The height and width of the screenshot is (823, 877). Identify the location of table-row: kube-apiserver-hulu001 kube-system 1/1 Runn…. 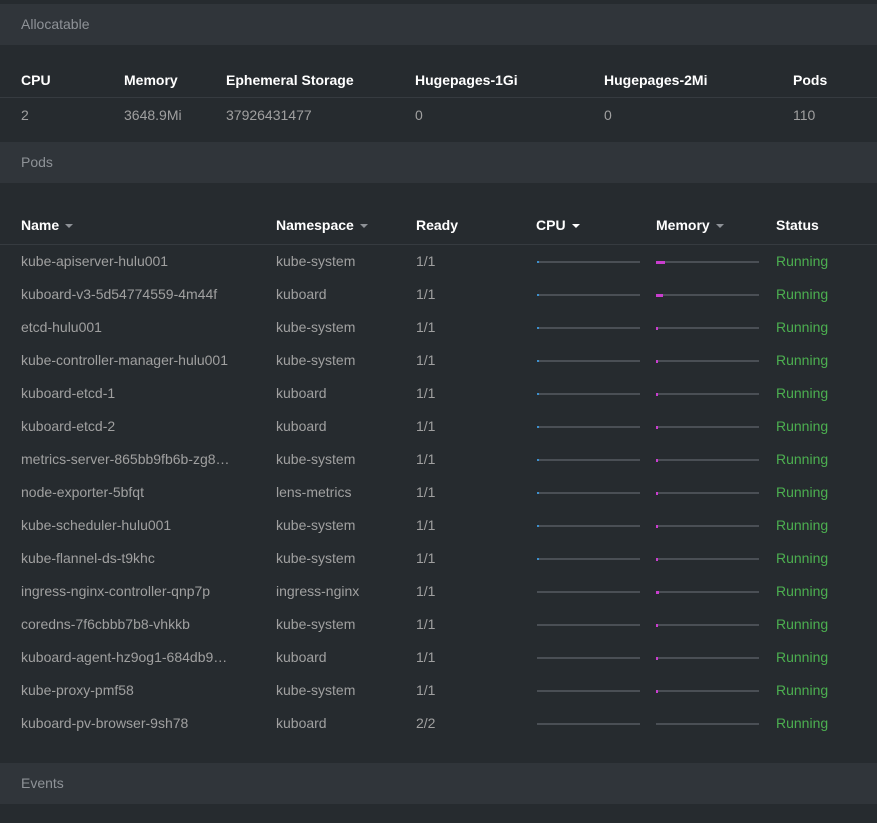
(438, 261).